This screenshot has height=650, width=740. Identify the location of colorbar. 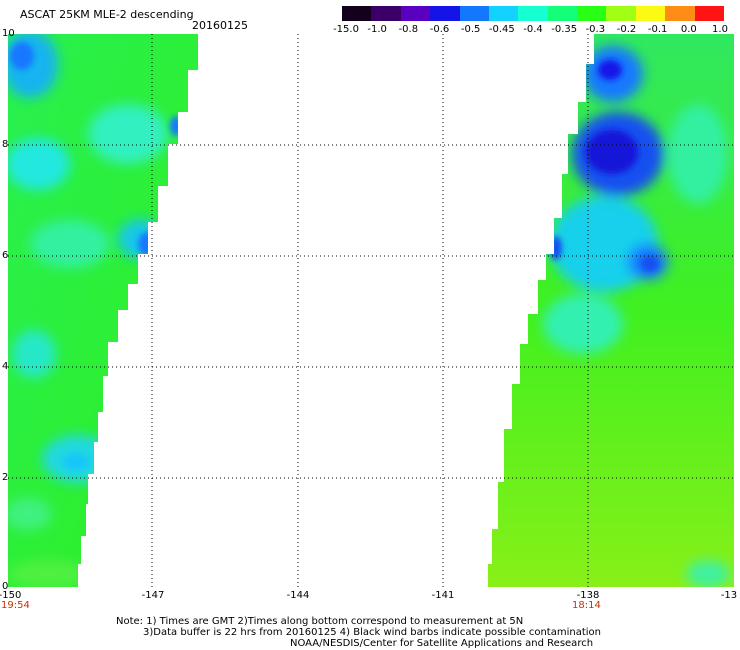
(533, 13).